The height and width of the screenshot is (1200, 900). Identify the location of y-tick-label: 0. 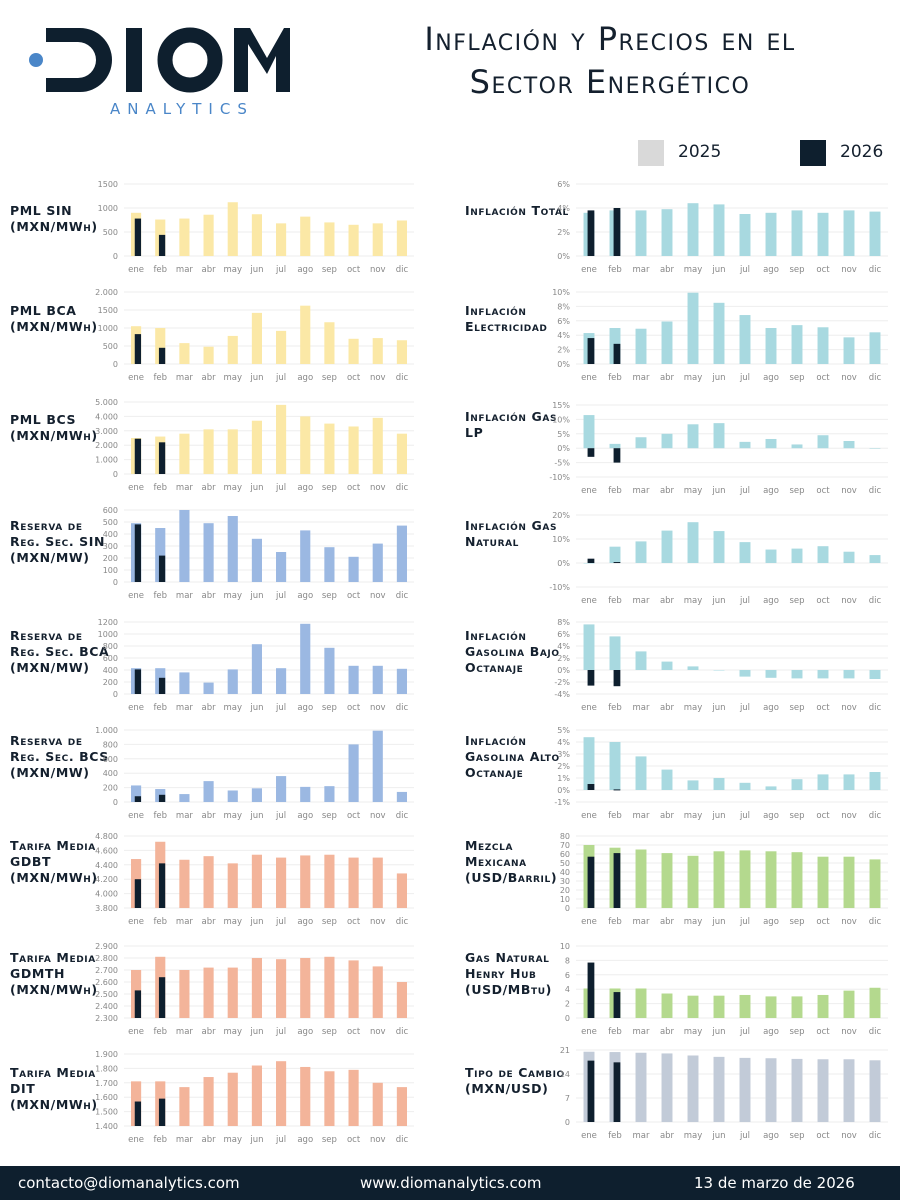
(567, 1122).